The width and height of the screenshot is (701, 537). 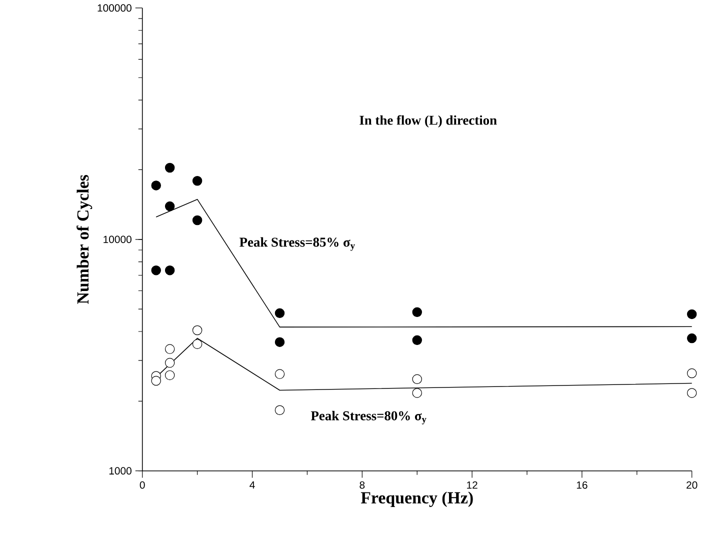 I want to click on x-tick-label: 8, so click(x=362, y=485).